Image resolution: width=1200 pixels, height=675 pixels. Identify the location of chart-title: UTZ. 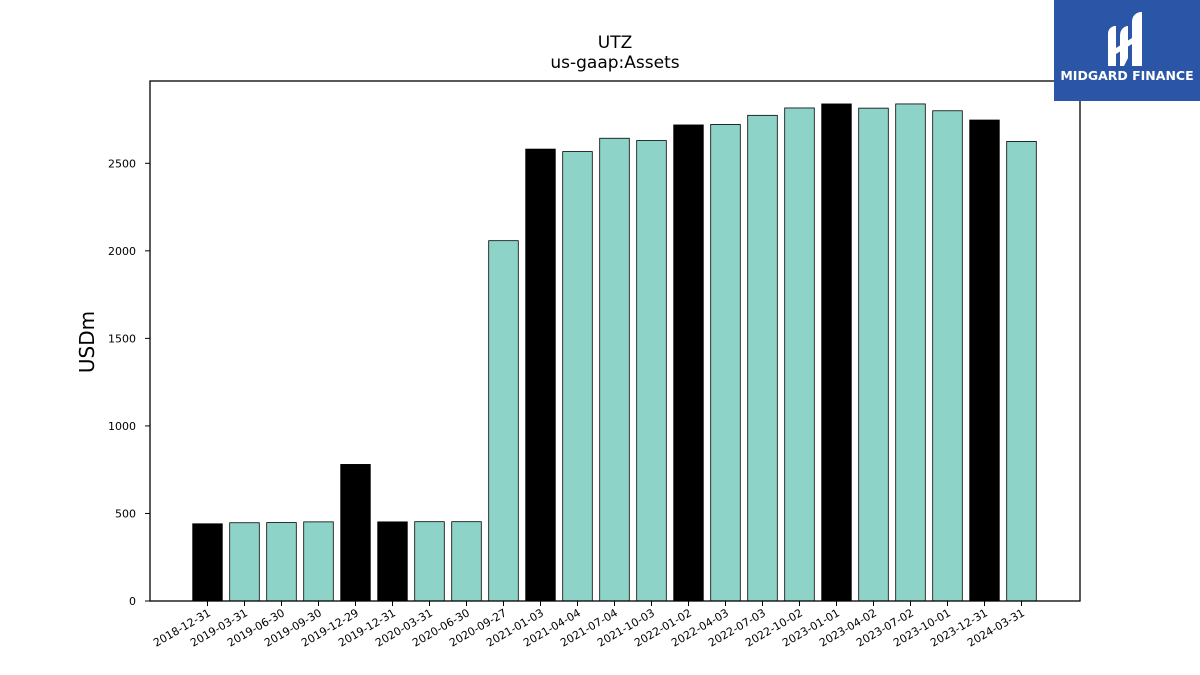
(615, 43).